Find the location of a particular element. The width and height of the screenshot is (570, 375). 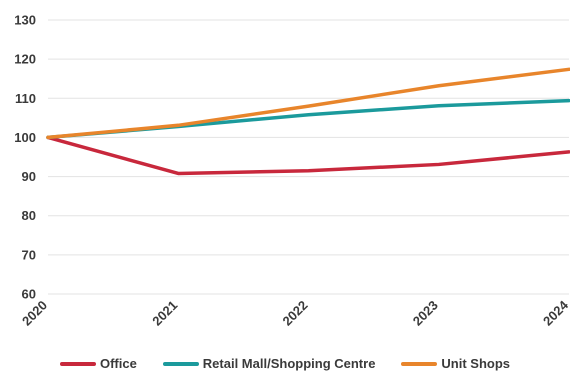

y-tick-label: 130 is located at coordinates (25, 20).